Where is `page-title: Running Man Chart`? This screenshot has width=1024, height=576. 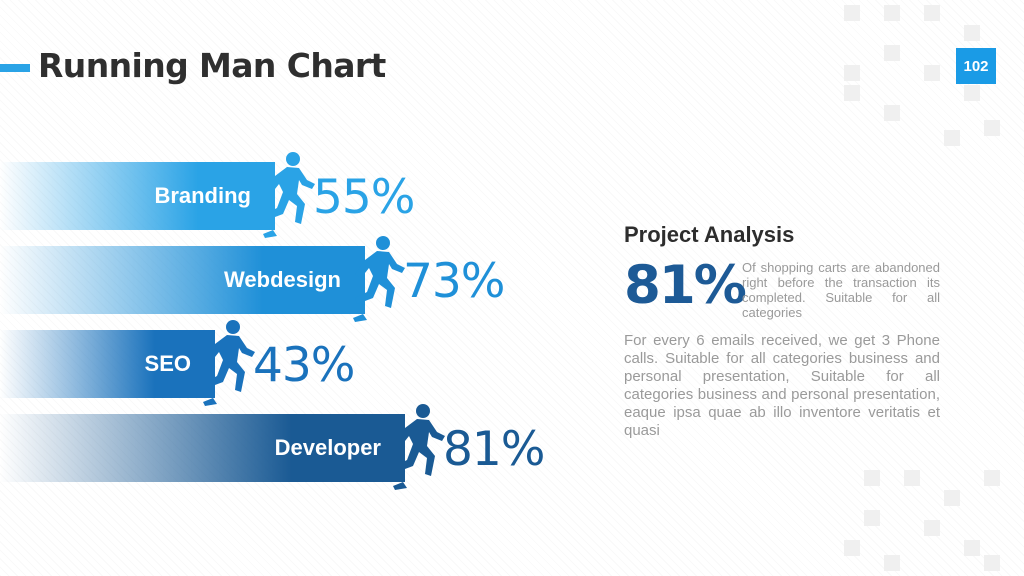
page-title: Running Man Chart is located at coordinates (212, 65).